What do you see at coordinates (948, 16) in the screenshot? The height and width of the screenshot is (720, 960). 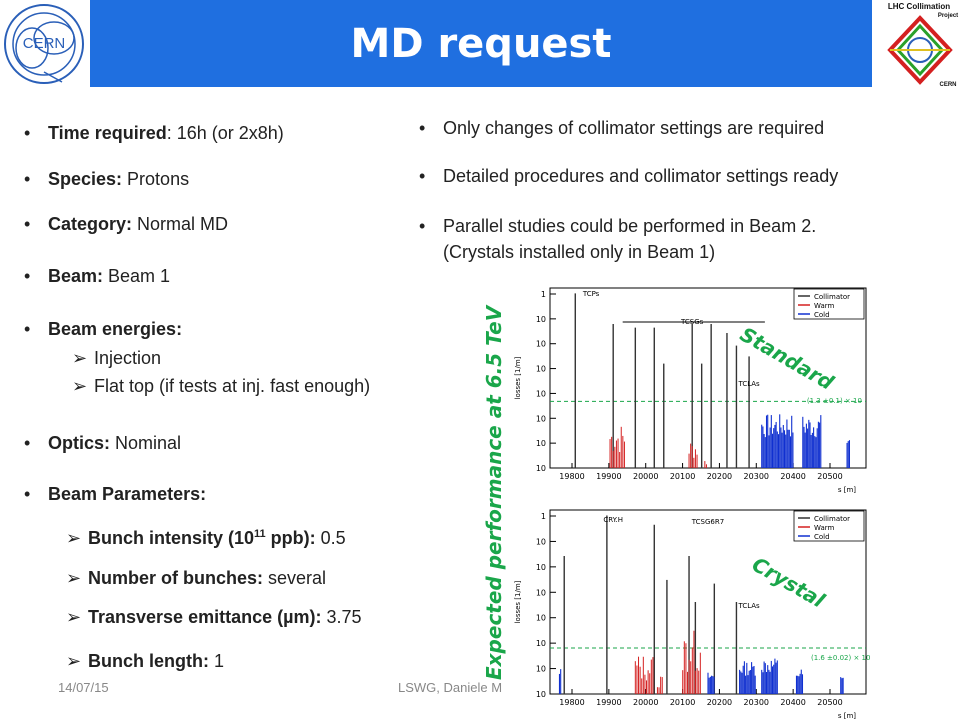 I see `svg-text: Project` at bounding box center [948, 16].